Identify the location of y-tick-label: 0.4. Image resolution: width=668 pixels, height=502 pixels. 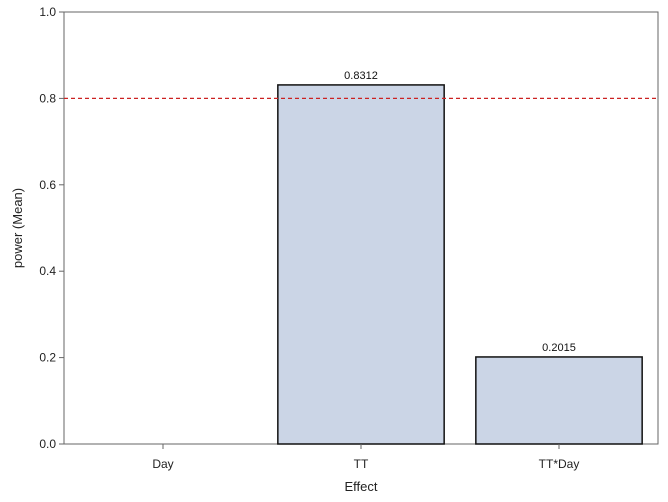
(47, 271).